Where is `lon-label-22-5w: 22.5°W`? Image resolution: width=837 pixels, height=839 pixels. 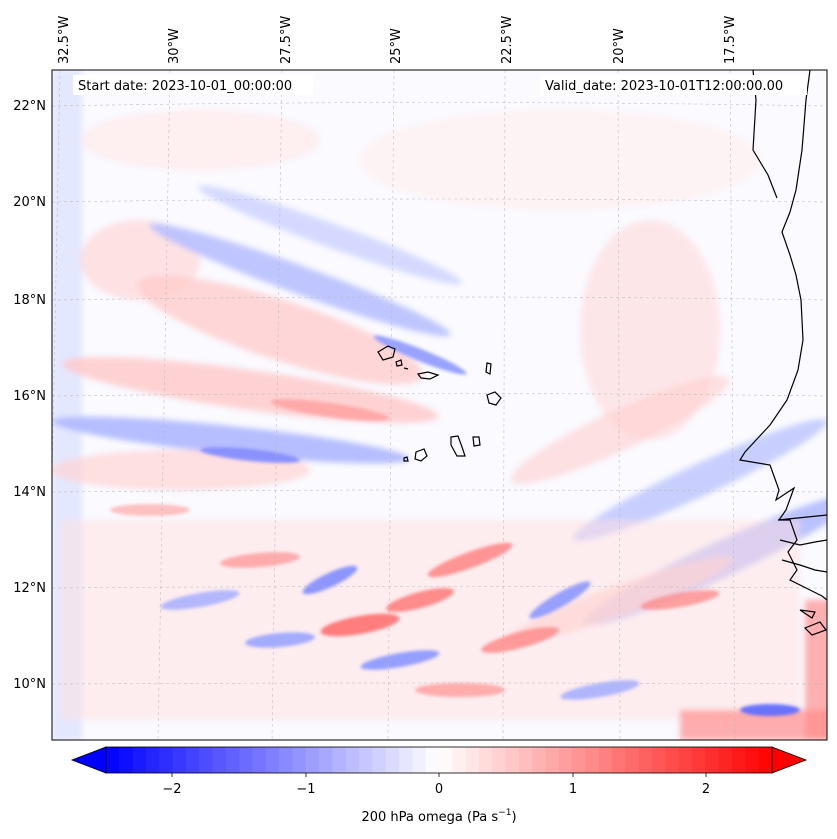
lon-label-22-5w: 22.5°W is located at coordinates (507, 40).